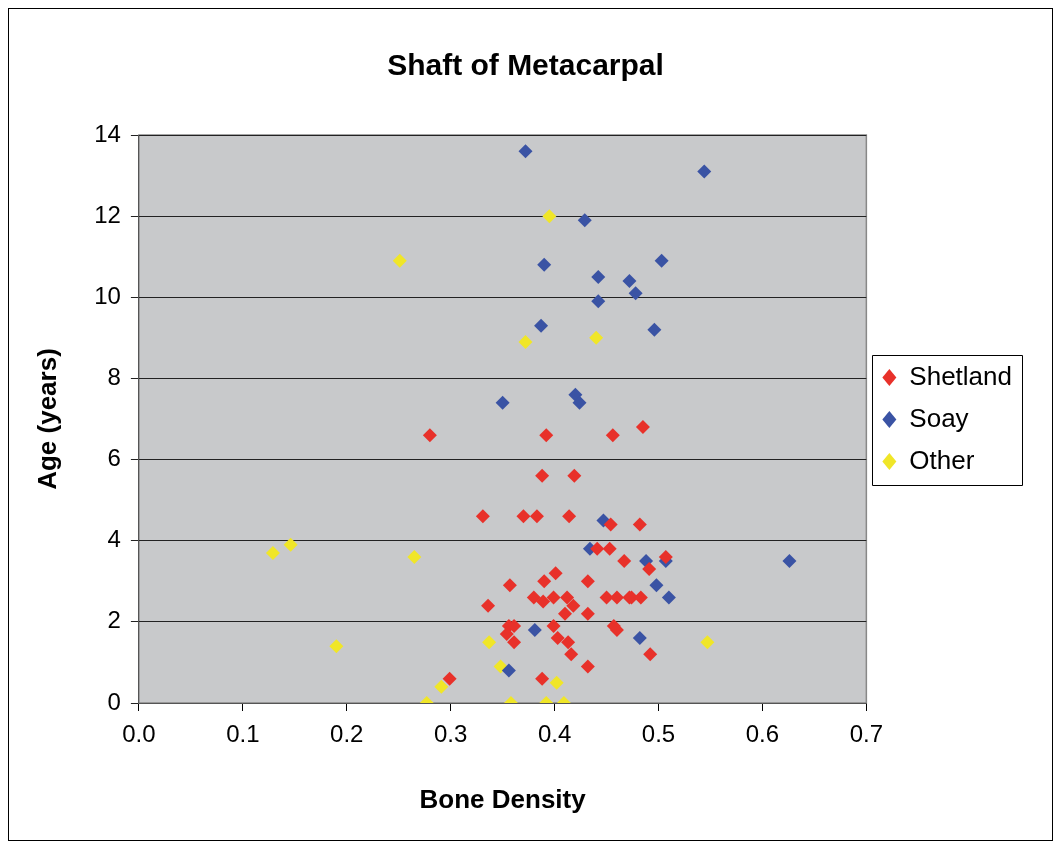 This screenshot has width=1059, height=847. Describe the element at coordinates (942, 459) in the screenshot. I see `legend-label: Other` at that location.